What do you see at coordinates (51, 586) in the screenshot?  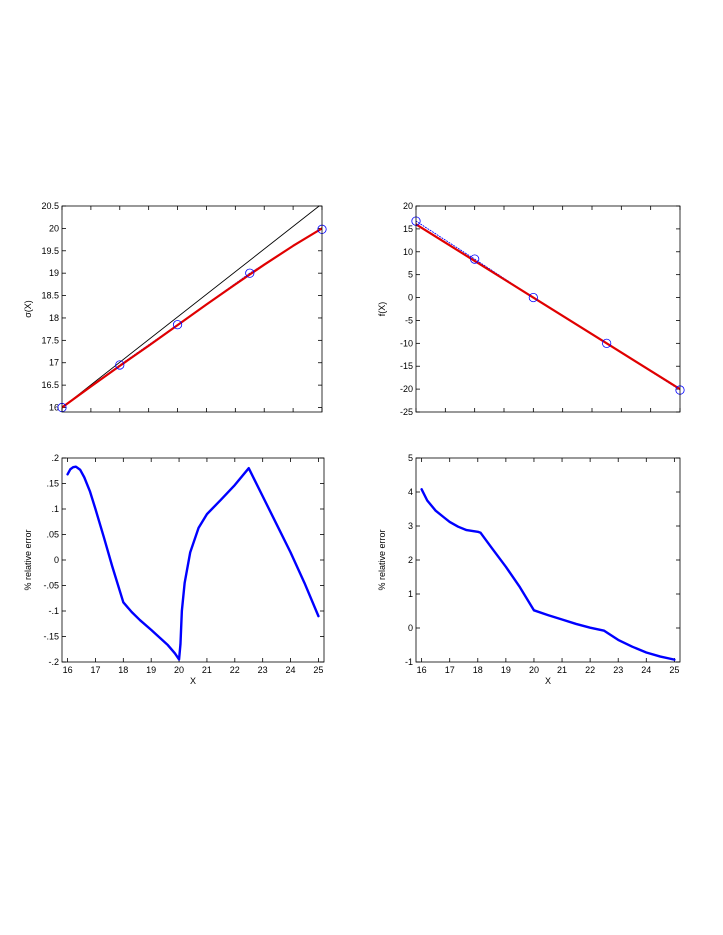 I see `y-tick-label: -.05` at bounding box center [51, 586].